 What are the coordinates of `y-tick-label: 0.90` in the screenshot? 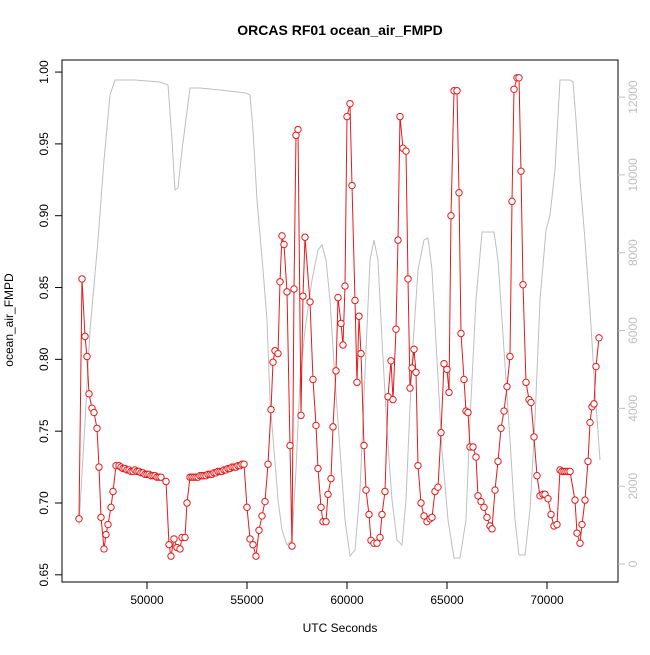 It's located at (44, 216).